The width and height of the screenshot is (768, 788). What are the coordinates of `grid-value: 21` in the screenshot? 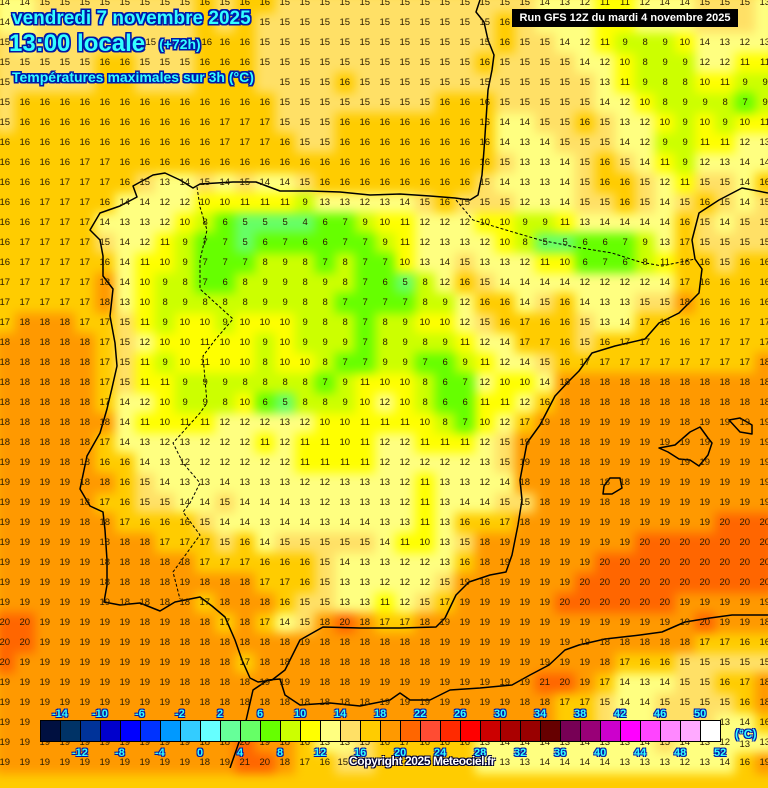 It's located at (545, 683).